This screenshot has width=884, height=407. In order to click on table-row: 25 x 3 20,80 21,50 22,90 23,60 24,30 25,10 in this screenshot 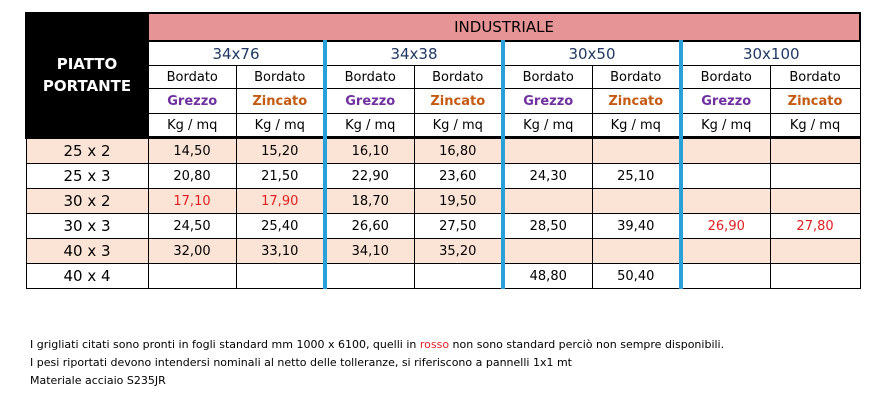, I will do `click(443, 176)`.